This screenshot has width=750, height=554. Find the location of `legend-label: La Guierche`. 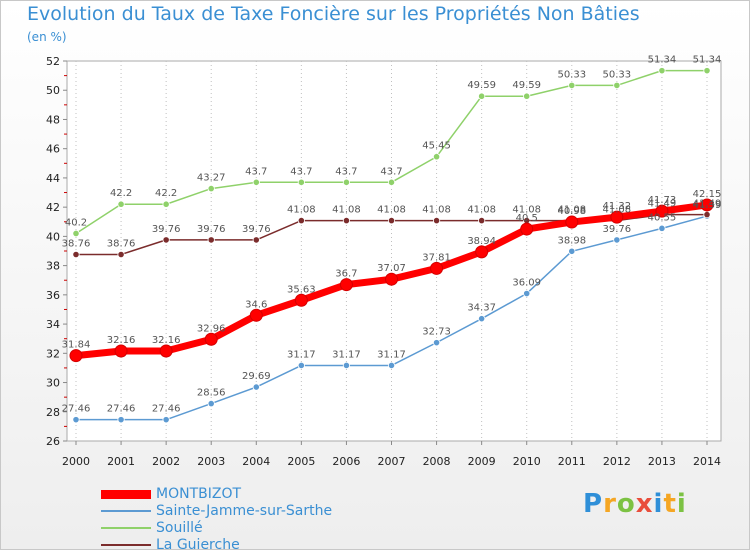

legend-label: La Guierche is located at coordinates (198, 545).